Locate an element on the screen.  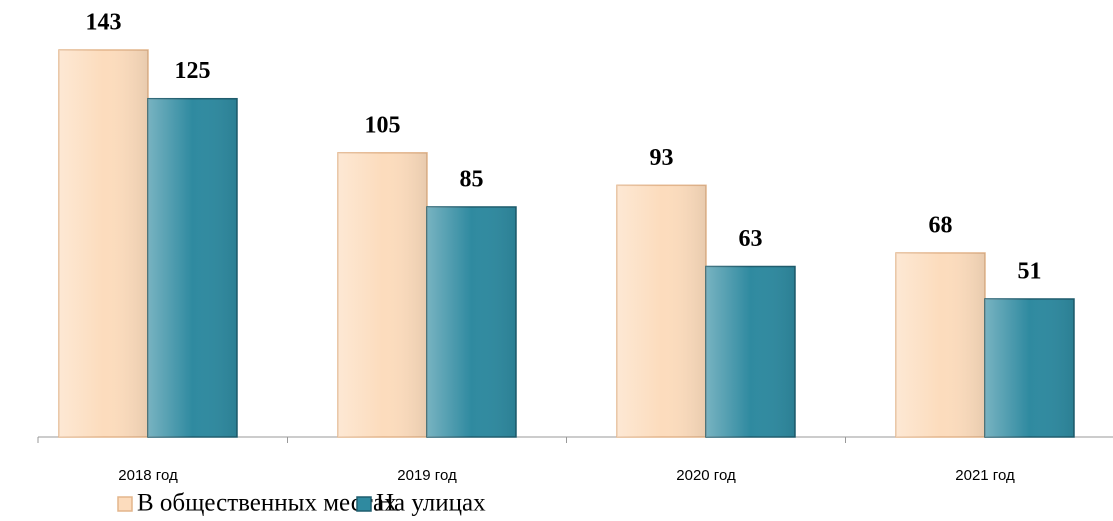
data-label: 68 is located at coordinates (941, 225).